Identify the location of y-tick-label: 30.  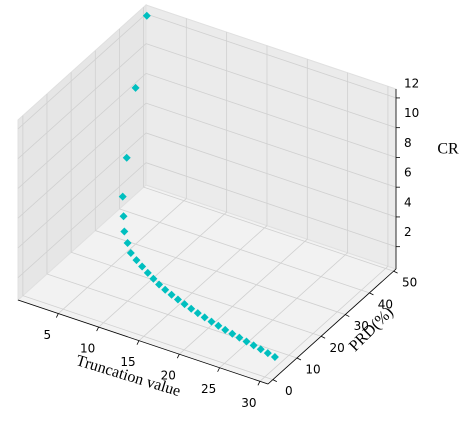
(361, 326).